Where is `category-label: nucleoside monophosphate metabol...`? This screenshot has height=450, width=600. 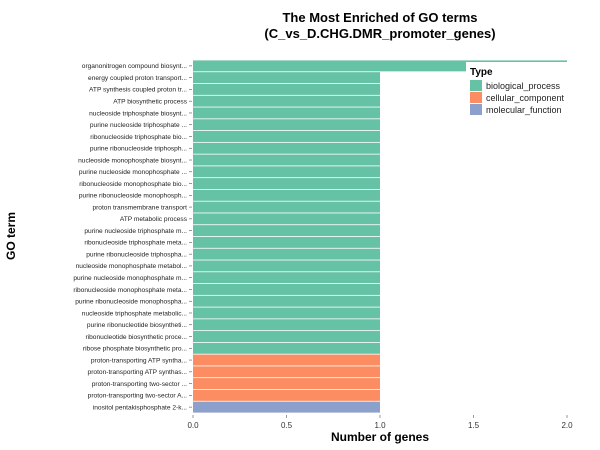 category-label: nucleoside monophosphate metabol... is located at coordinates (132, 266).